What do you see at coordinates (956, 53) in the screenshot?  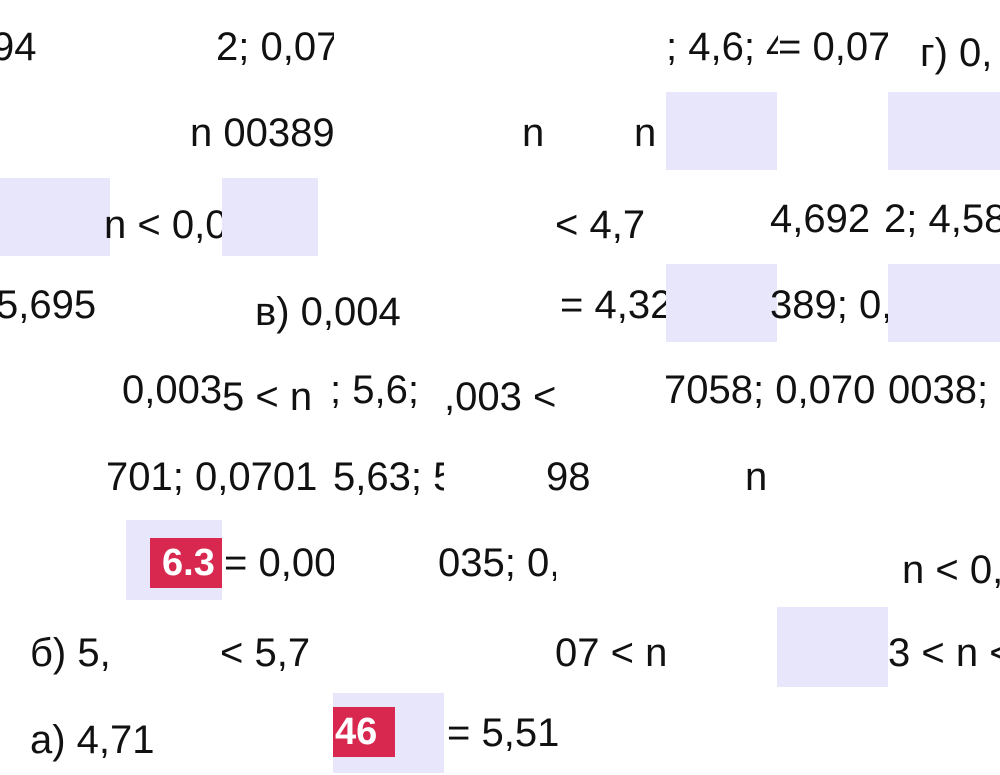 I see `fragment: г) 0,` at bounding box center [956, 53].